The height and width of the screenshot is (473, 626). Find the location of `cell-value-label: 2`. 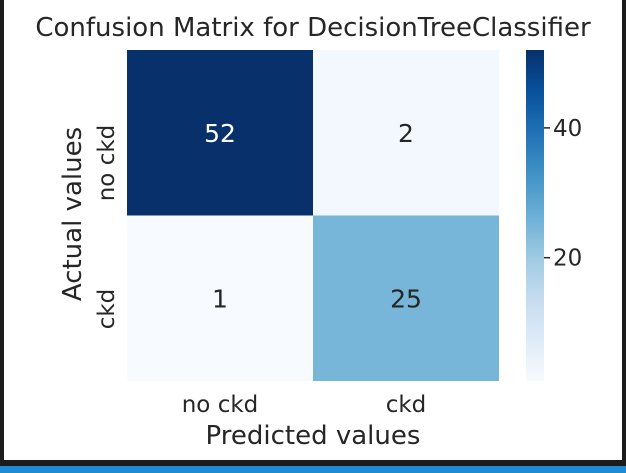

cell-value-label: 2 is located at coordinates (406, 133).